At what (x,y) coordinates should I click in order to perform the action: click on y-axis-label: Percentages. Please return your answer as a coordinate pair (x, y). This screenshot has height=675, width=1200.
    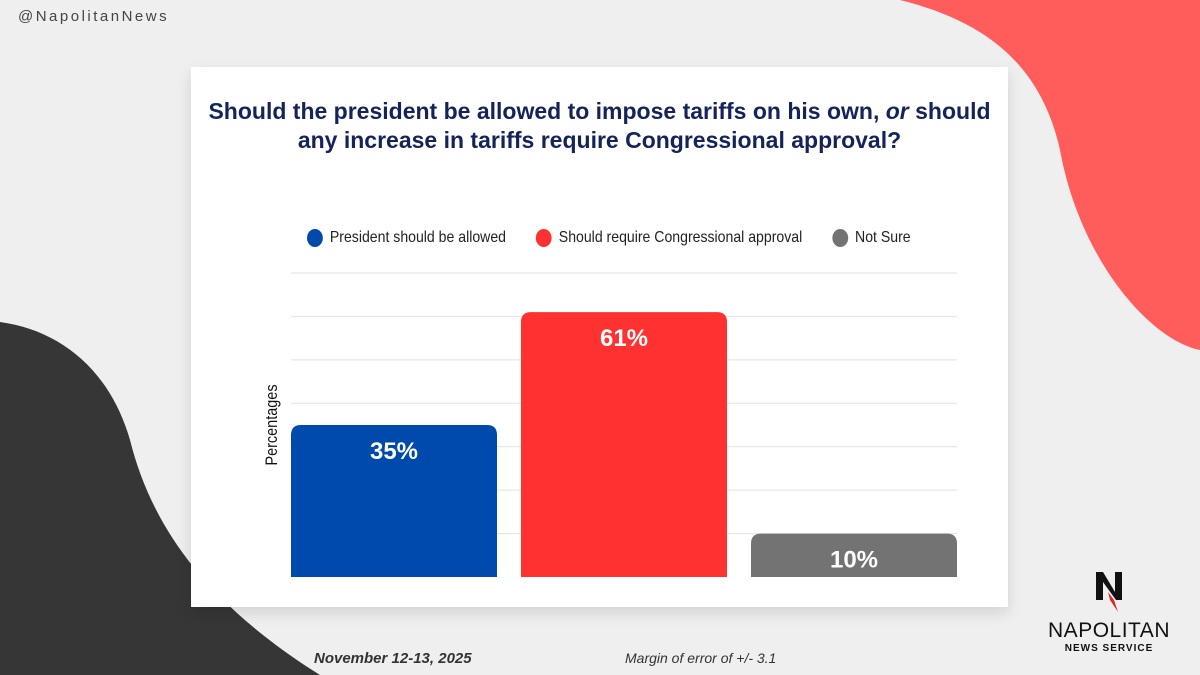
    Looking at the image, I should click on (272, 424).